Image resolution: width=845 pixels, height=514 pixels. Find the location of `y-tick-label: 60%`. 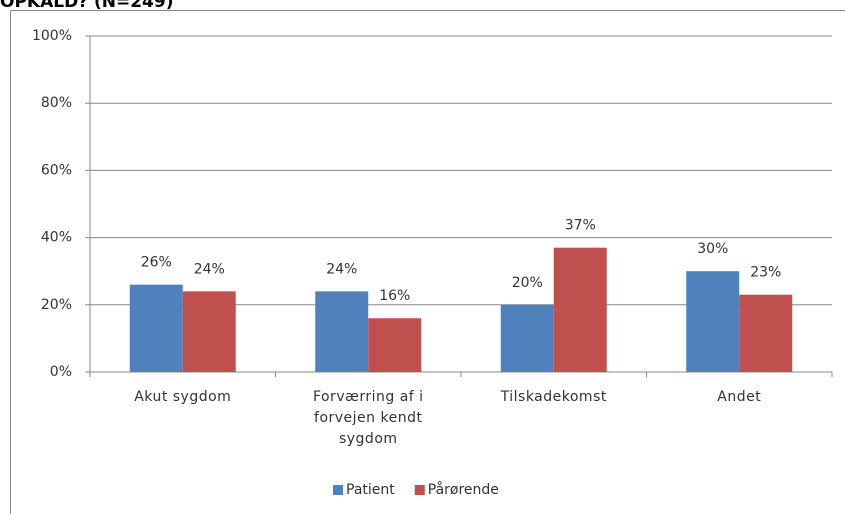

y-tick-label: 60% is located at coordinates (56, 170).